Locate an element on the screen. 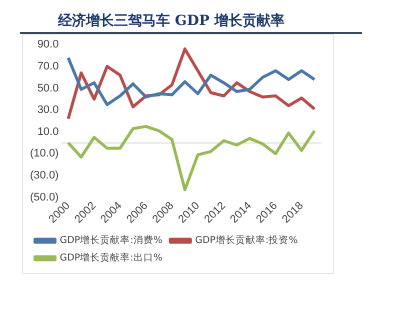 The height and width of the screenshot is (327, 405). y-tick-label: 10.0 is located at coordinates (48, 132).